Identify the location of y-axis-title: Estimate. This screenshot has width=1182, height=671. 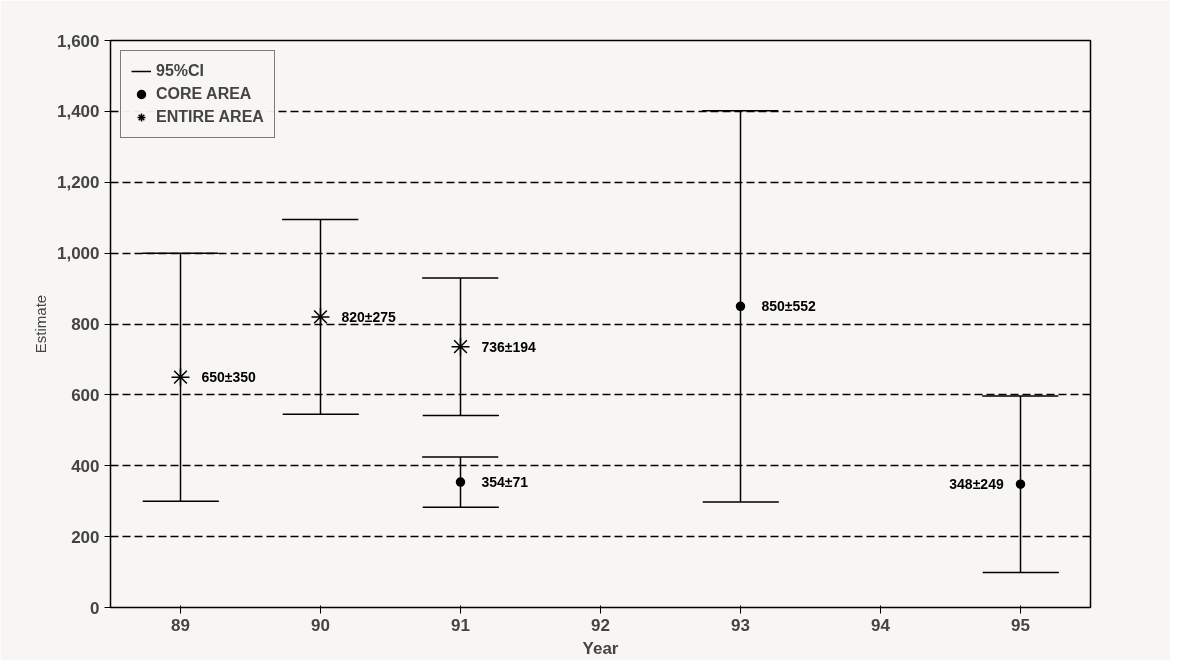
(40, 324).